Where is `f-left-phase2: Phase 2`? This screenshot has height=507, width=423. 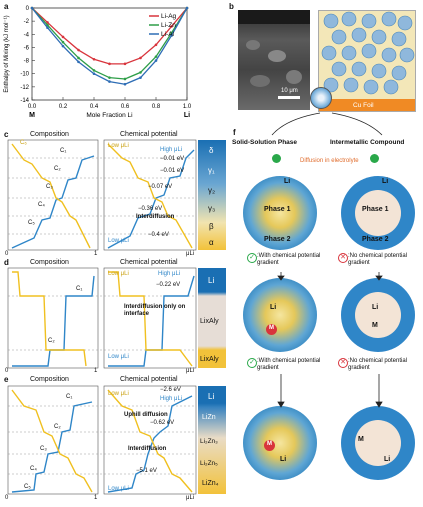 f-left-phase2: Phase 2 is located at coordinates (277, 239).